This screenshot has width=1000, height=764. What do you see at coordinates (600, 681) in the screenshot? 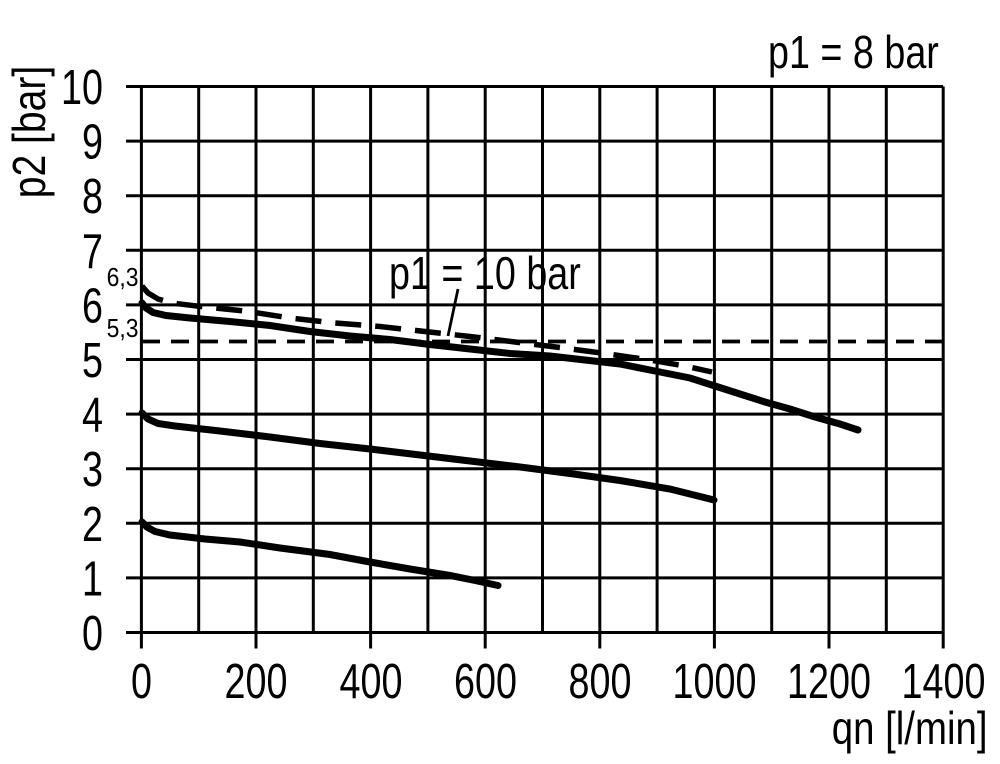
I see `svg-text: 800` at bounding box center [600, 681].